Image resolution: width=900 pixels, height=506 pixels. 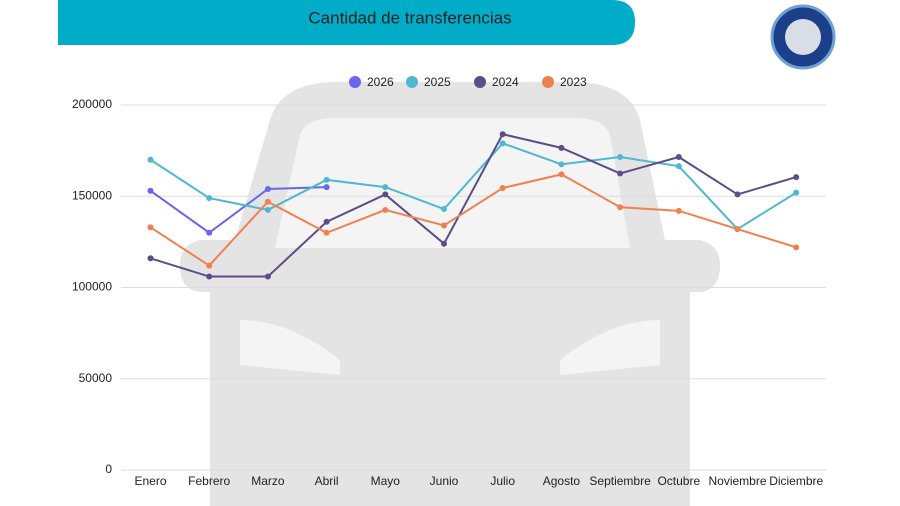 I want to click on x-tick-label: Agosto, so click(x=562, y=481).